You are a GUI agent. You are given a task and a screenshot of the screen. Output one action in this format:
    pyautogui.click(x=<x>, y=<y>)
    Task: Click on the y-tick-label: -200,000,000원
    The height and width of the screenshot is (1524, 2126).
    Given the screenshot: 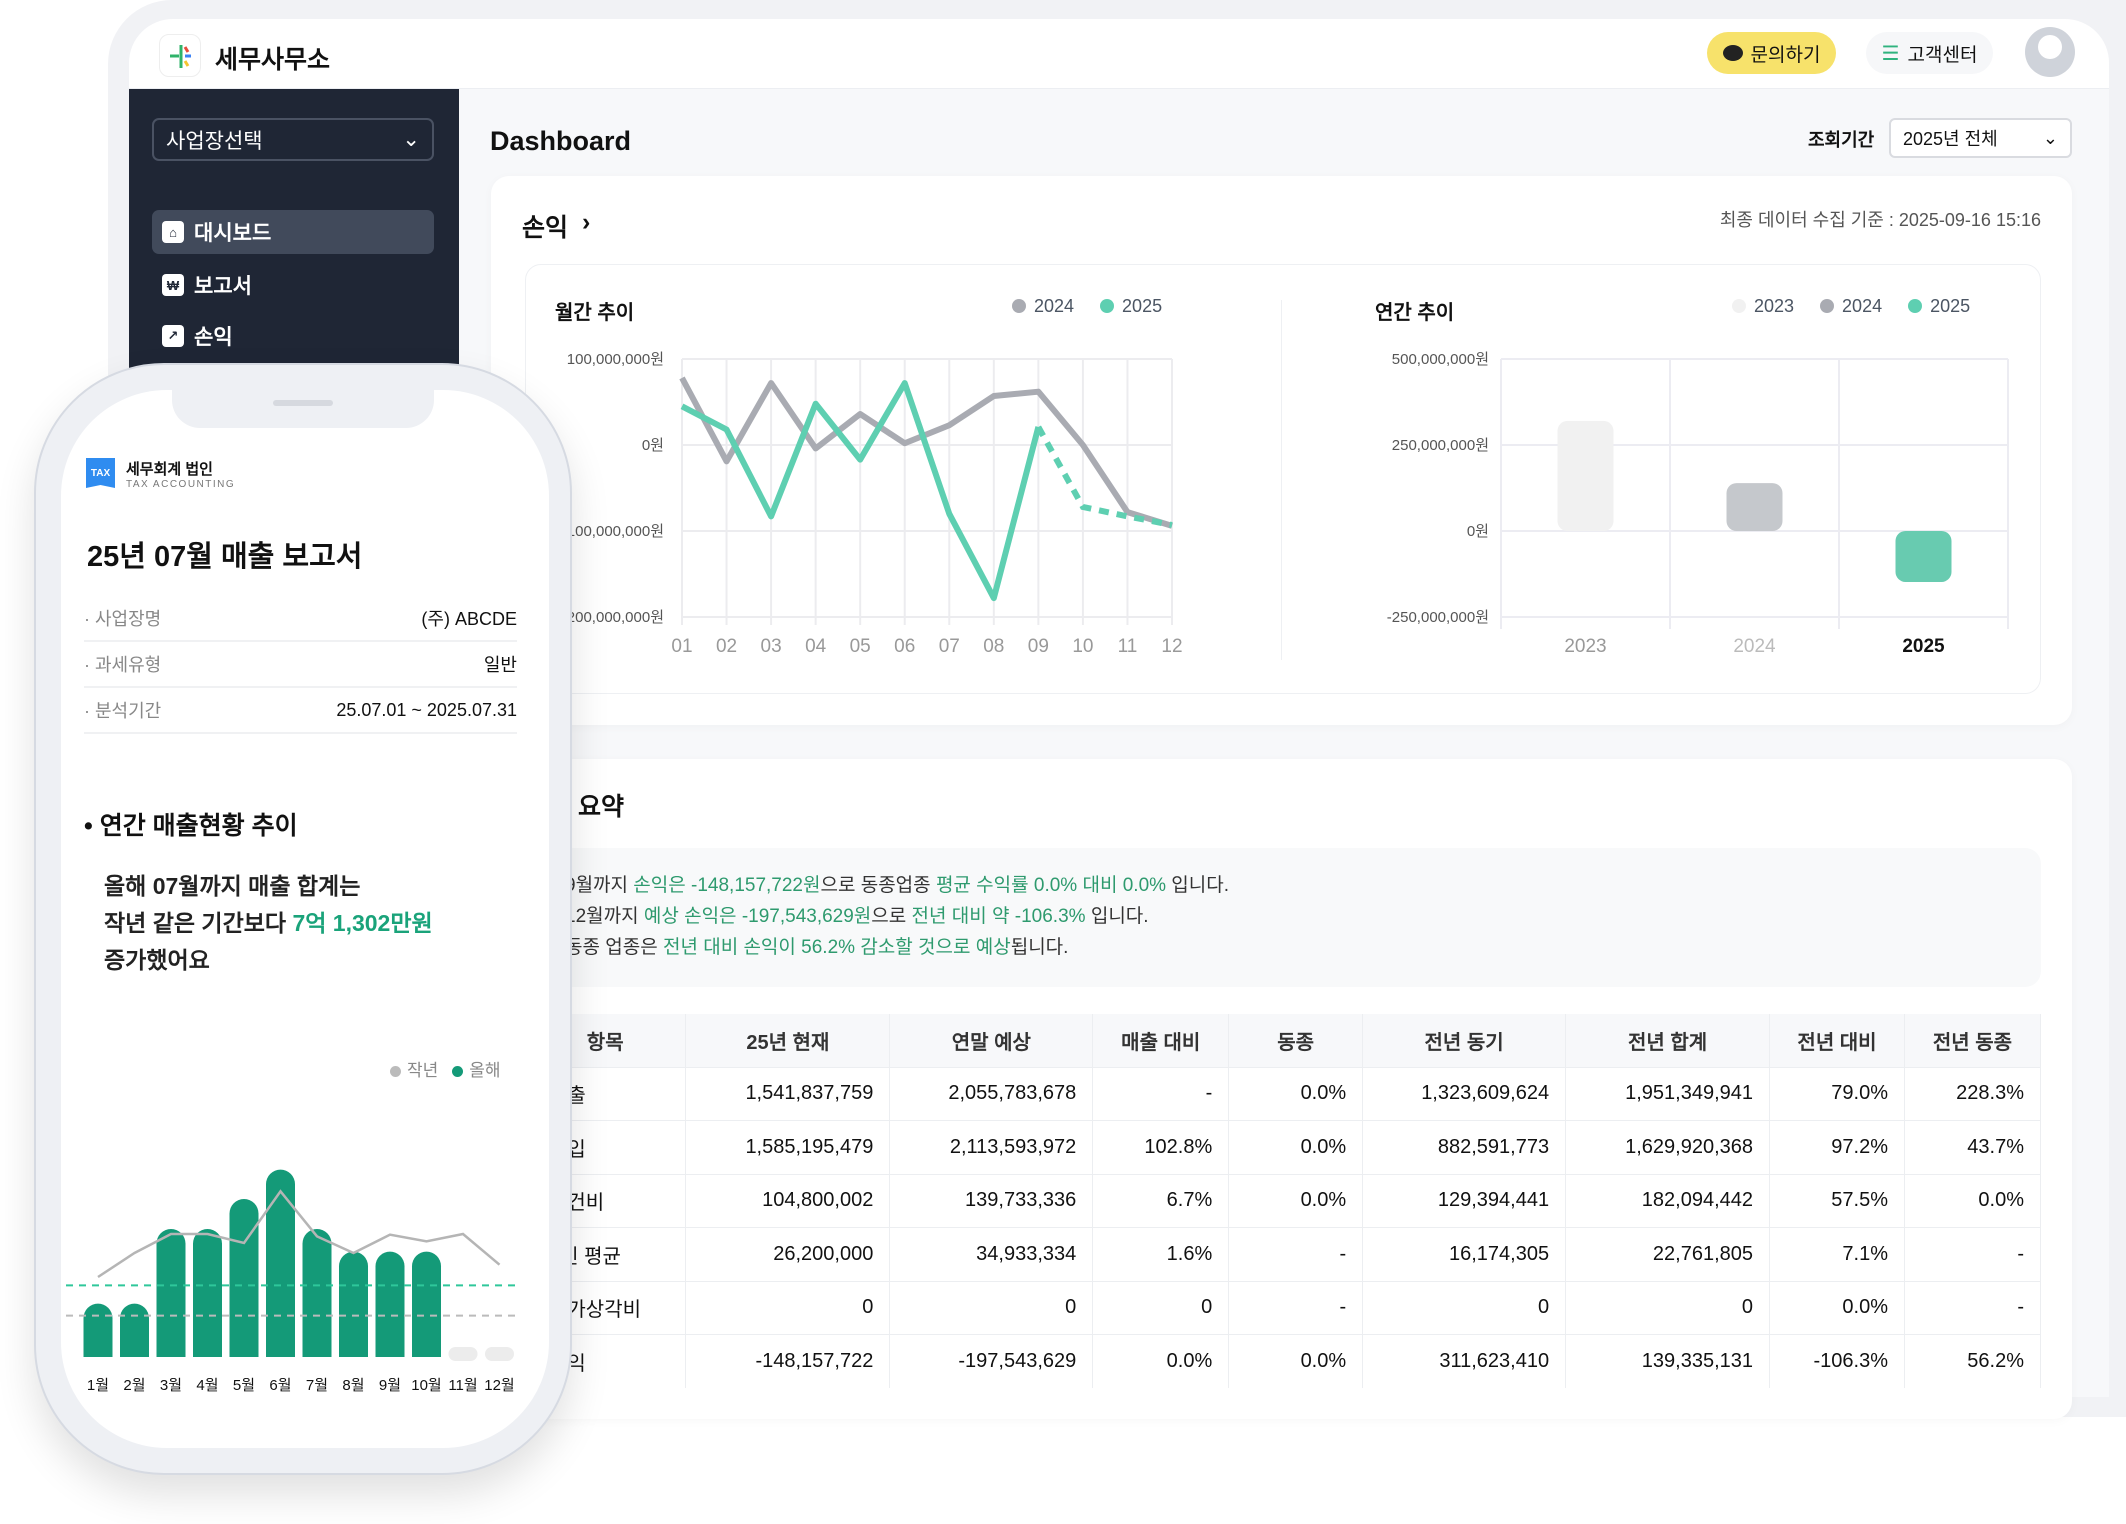 What is the action you would take?
    pyautogui.click(x=613, y=617)
    